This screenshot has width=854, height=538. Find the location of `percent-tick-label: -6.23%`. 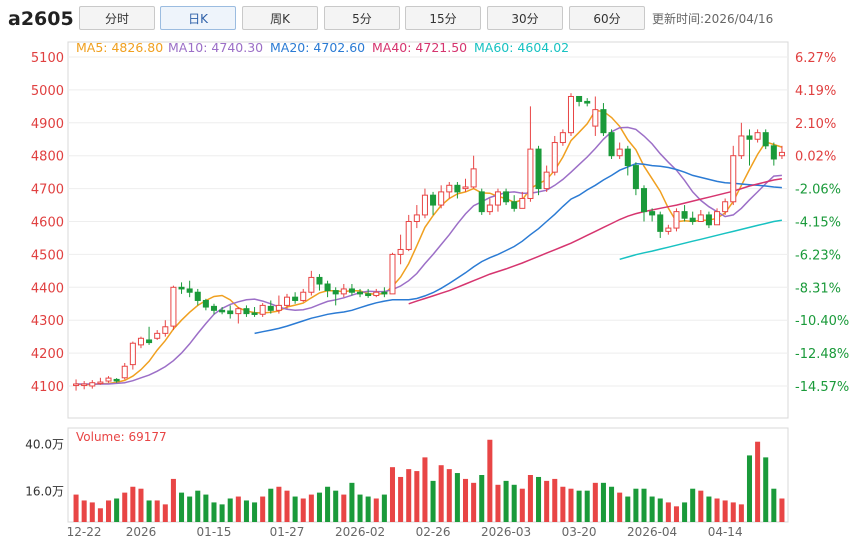

percent-tick-label: -6.23% is located at coordinates (818, 255).